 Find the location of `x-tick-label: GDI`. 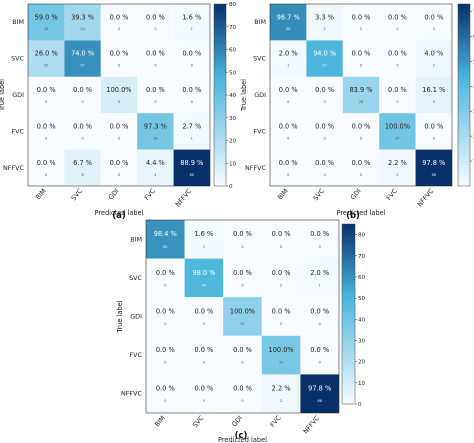

x-tick-label: GDI is located at coordinates (237, 421).